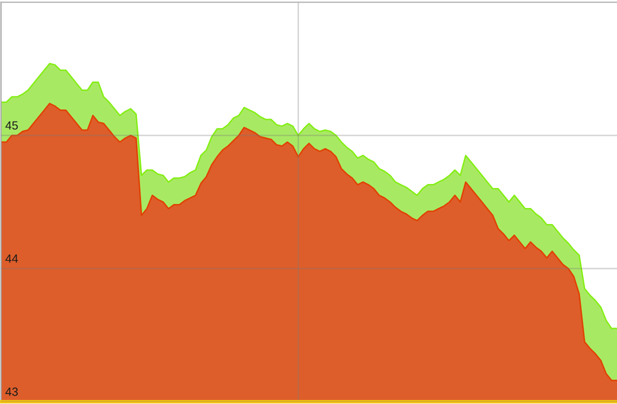 The width and height of the screenshot is (617, 404). I want to click on y-tick-label: 43, so click(11, 392).